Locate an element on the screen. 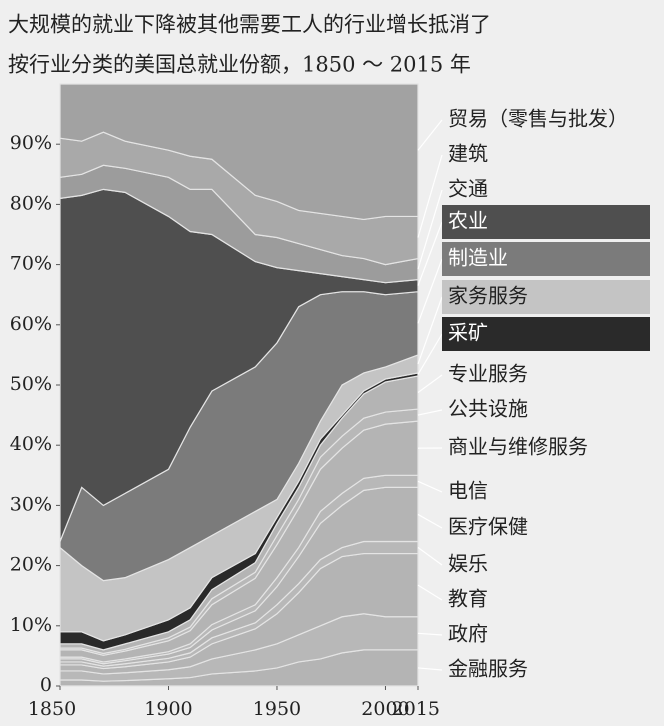 The image size is (664, 726). legend-label: 采矿 is located at coordinates (468, 333).